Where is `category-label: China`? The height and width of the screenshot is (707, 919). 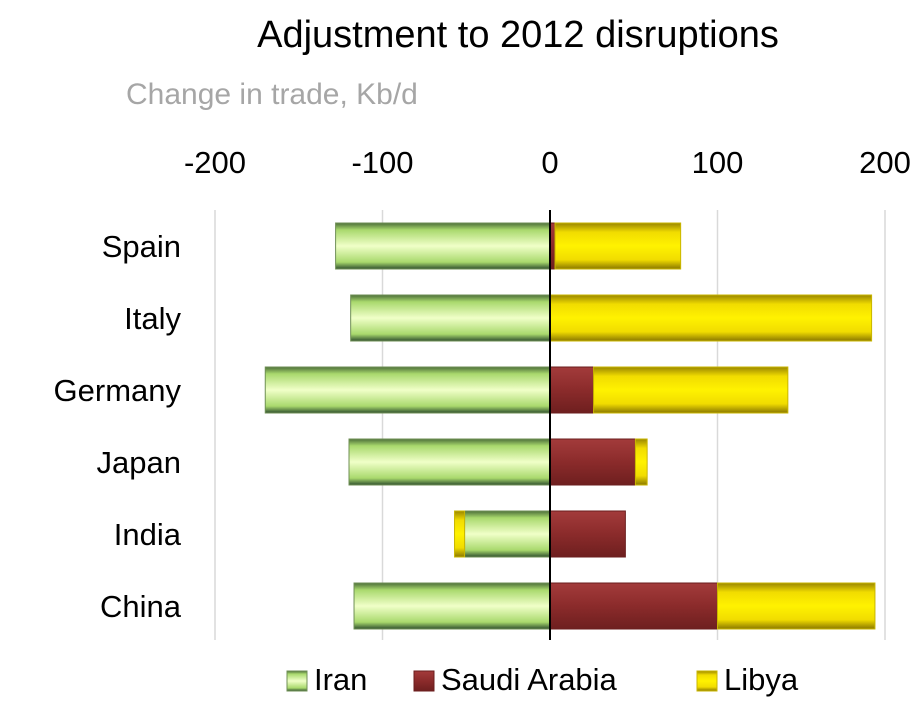 category-label: China is located at coordinates (141, 606).